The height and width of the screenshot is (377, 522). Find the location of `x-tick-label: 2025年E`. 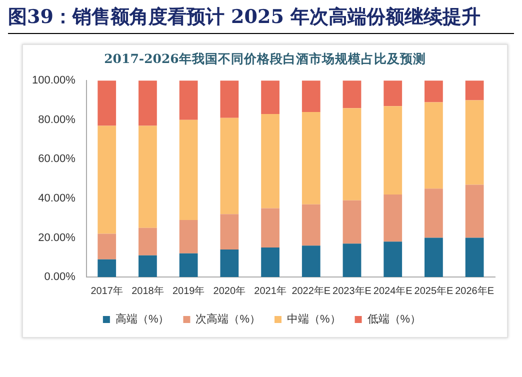

x-tick-label: 2025年E is located at coordinates (434, 290).